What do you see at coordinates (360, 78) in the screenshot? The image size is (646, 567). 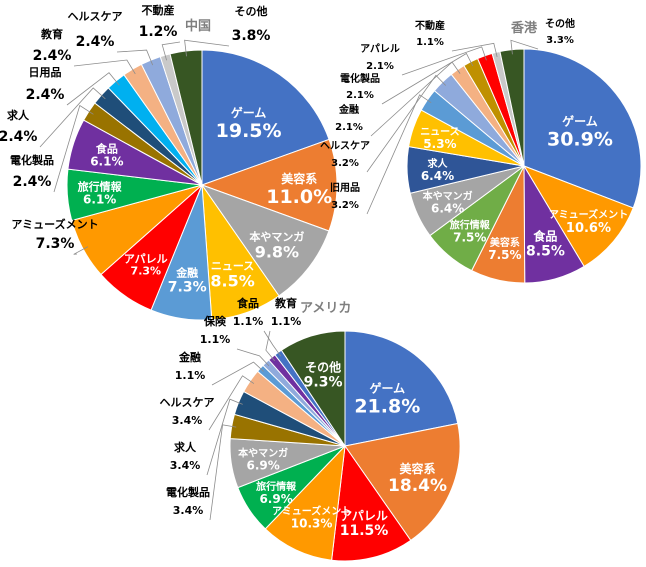 I see `slice-label: 電化製品` at bounding box center [360, 78].